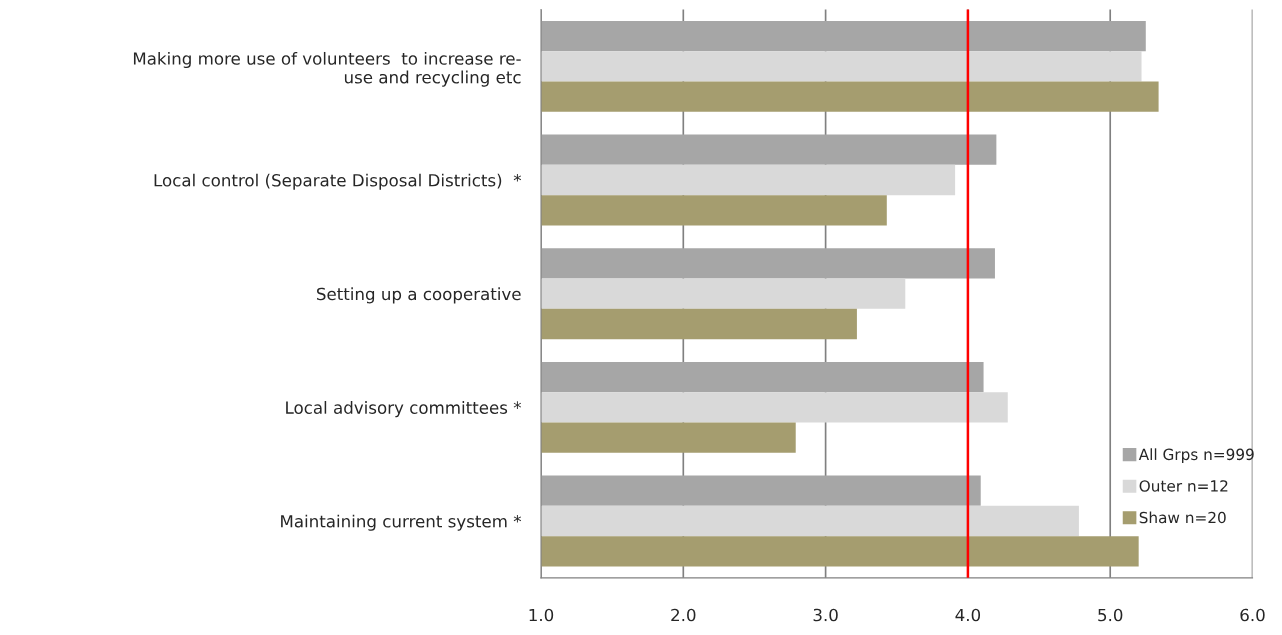 This screenshot has width=1282, height=635. I want to click on x-tick-label: 6.0, so click(1252, 615).